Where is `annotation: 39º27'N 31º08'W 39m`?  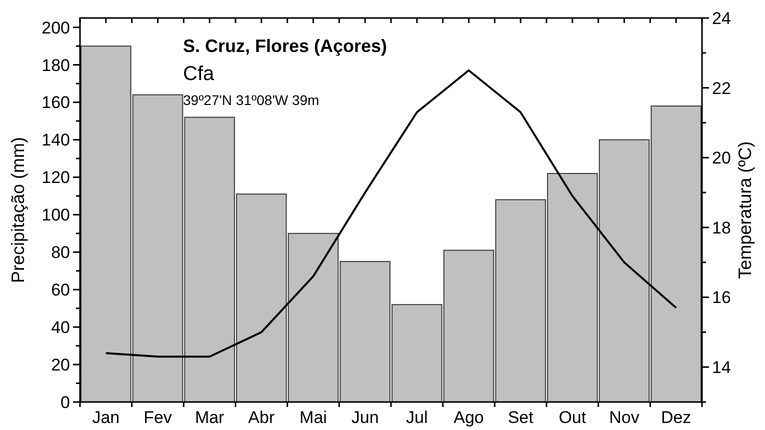
annotation: 39º27'N 31º08'W 39m is located at coordinates (251, 100).